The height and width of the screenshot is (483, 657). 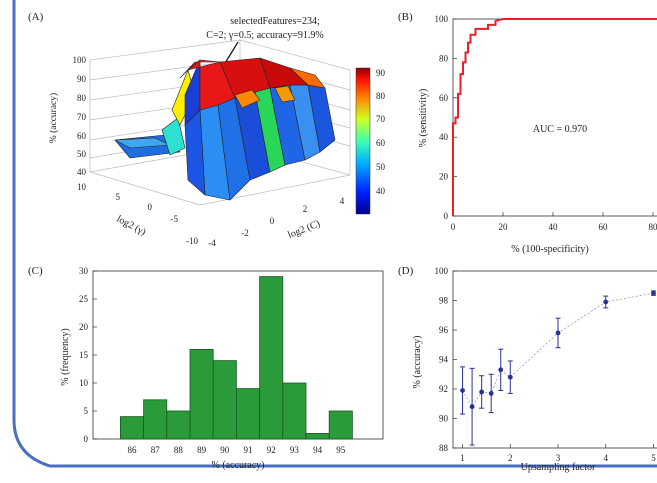 I want to click on gamma-axis-ticks: 10 5 0 -5 -10, so click(x=137, y=214).